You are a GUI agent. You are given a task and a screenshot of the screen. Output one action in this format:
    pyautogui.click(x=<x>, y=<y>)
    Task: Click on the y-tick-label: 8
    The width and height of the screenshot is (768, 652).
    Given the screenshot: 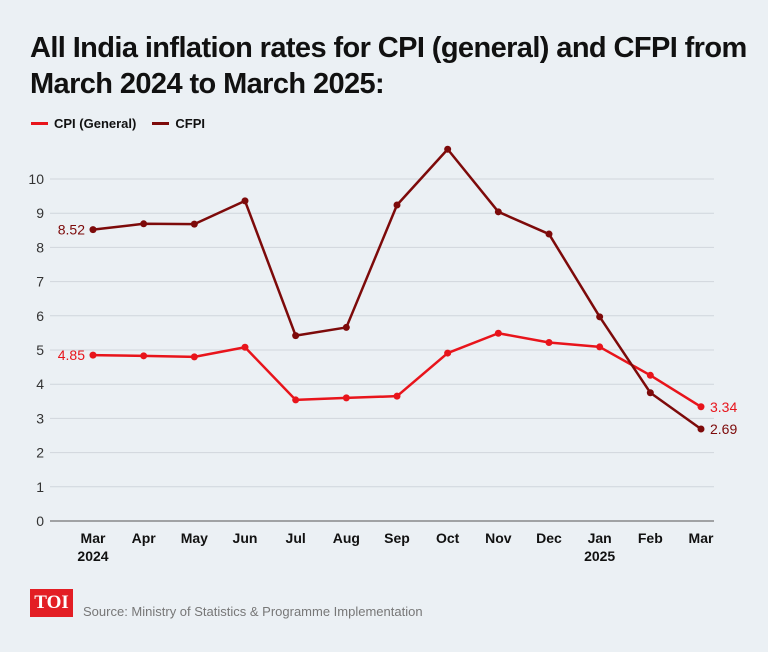 What is the action you would take?
    pyautogui.click(x=40, y=247)
    